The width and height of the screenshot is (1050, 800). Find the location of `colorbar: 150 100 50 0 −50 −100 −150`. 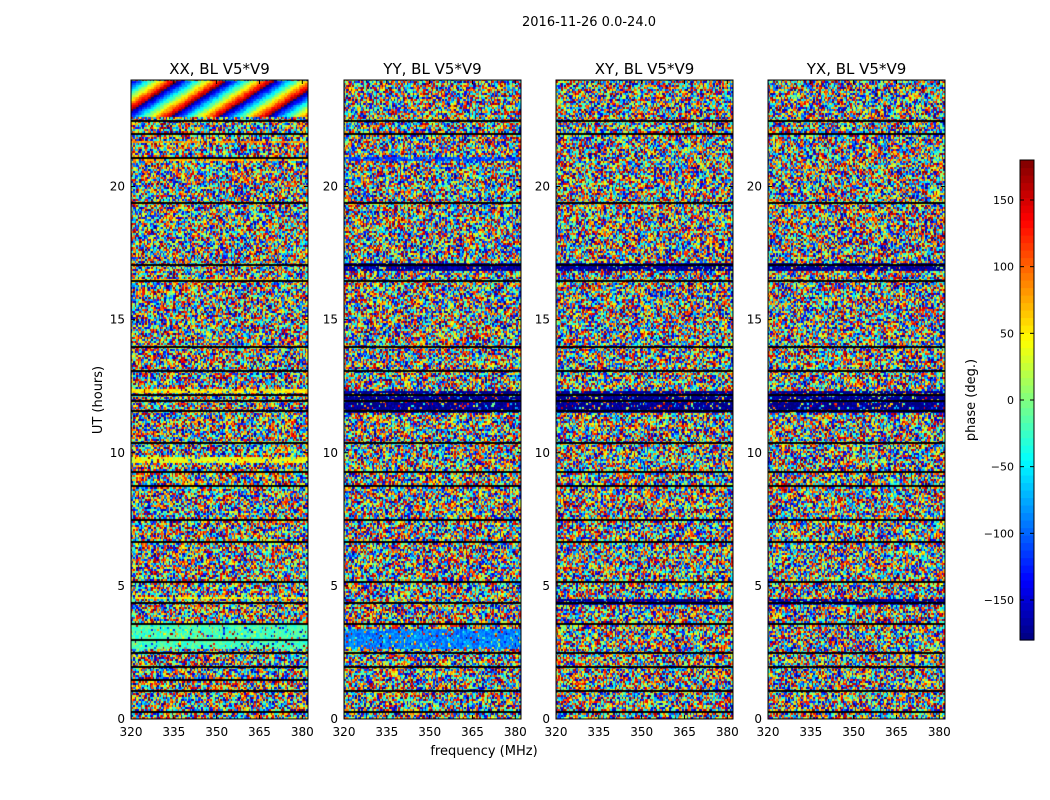

colorbar: 150 100 50 0 −50 −100 −150 is located at coordinates (1009, 400).